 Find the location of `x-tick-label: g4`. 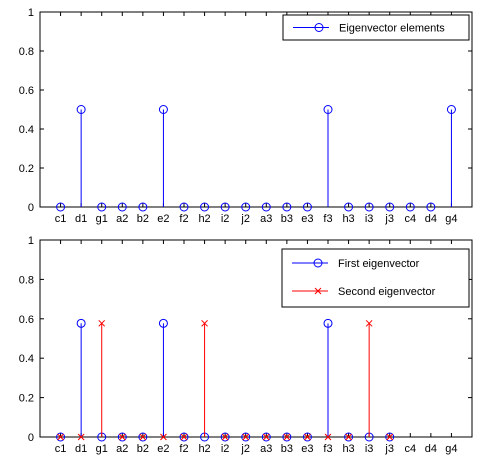

x-tick-label: g4 is located at coordinates (451, 449).